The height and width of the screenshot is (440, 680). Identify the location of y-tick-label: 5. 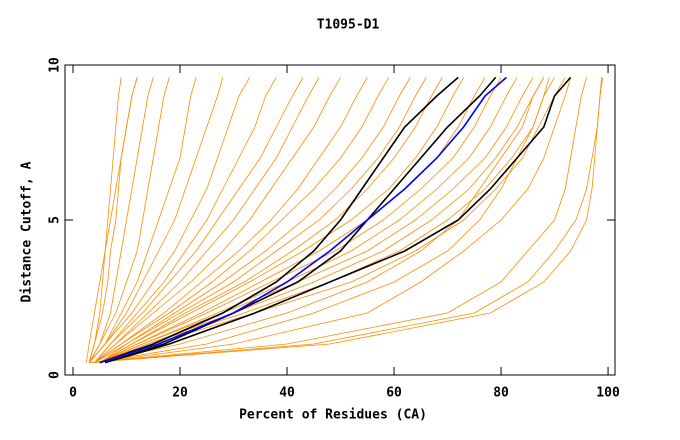
(55, 220).